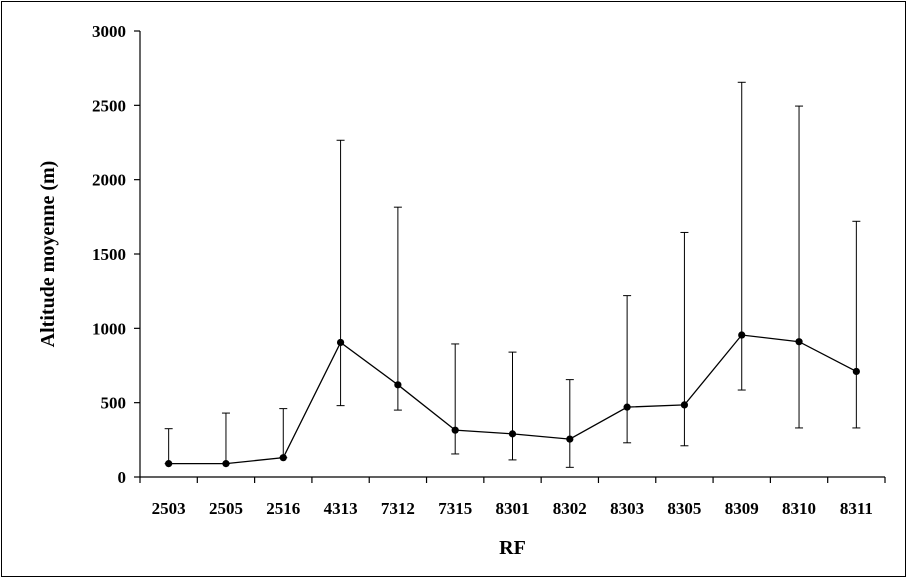  What do you see at coordinates (627, 508) in the screenshot?
I see `x-tick-label: 8303` at bounding box center [627, 508].